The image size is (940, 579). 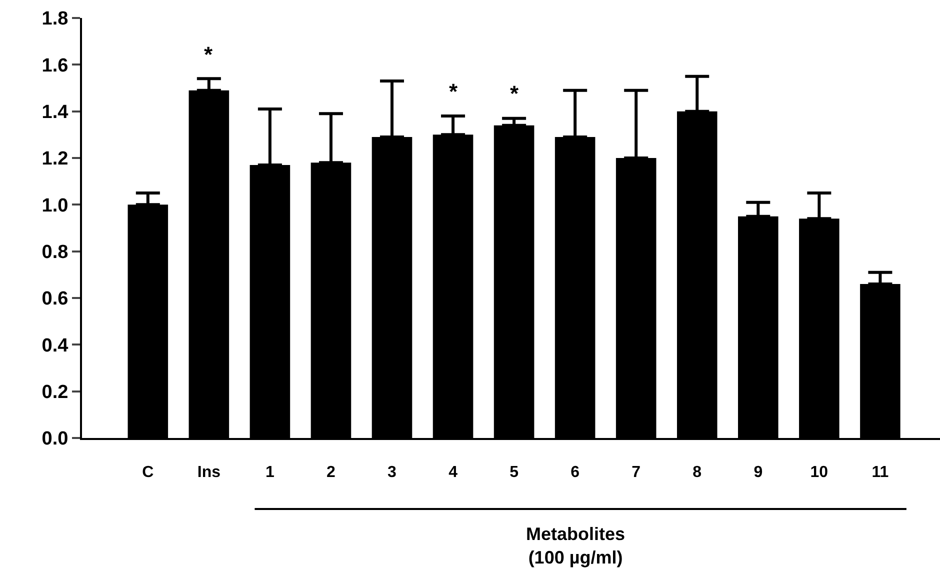 What do you see at coordinates (758, 473) in the screenshot?
I see `x-tick-label: 9` at bounding box center [758, 473].